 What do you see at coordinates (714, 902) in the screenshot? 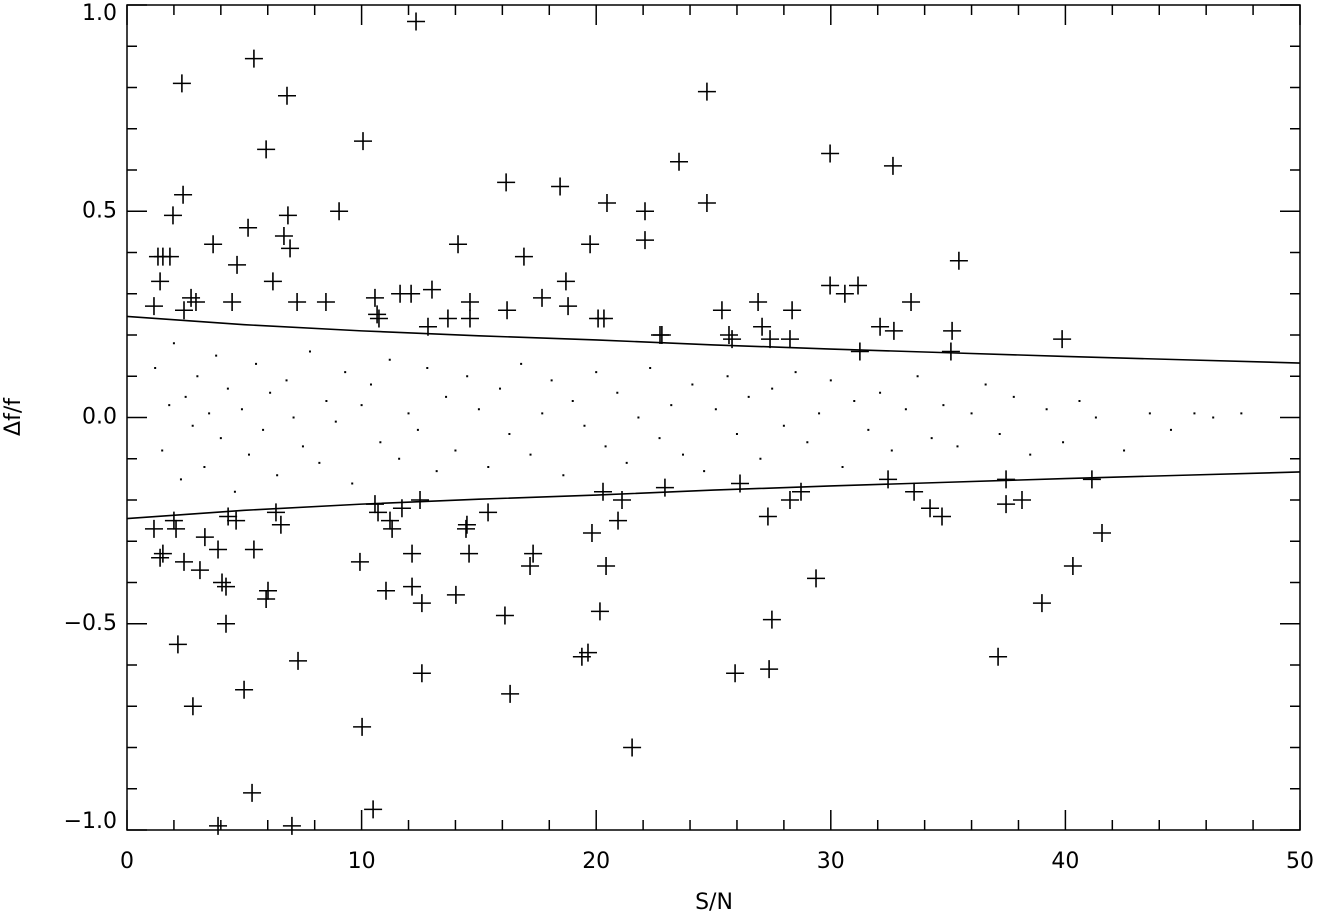
I see `x-axis-label: S/N` at bounding box center [714, 902].